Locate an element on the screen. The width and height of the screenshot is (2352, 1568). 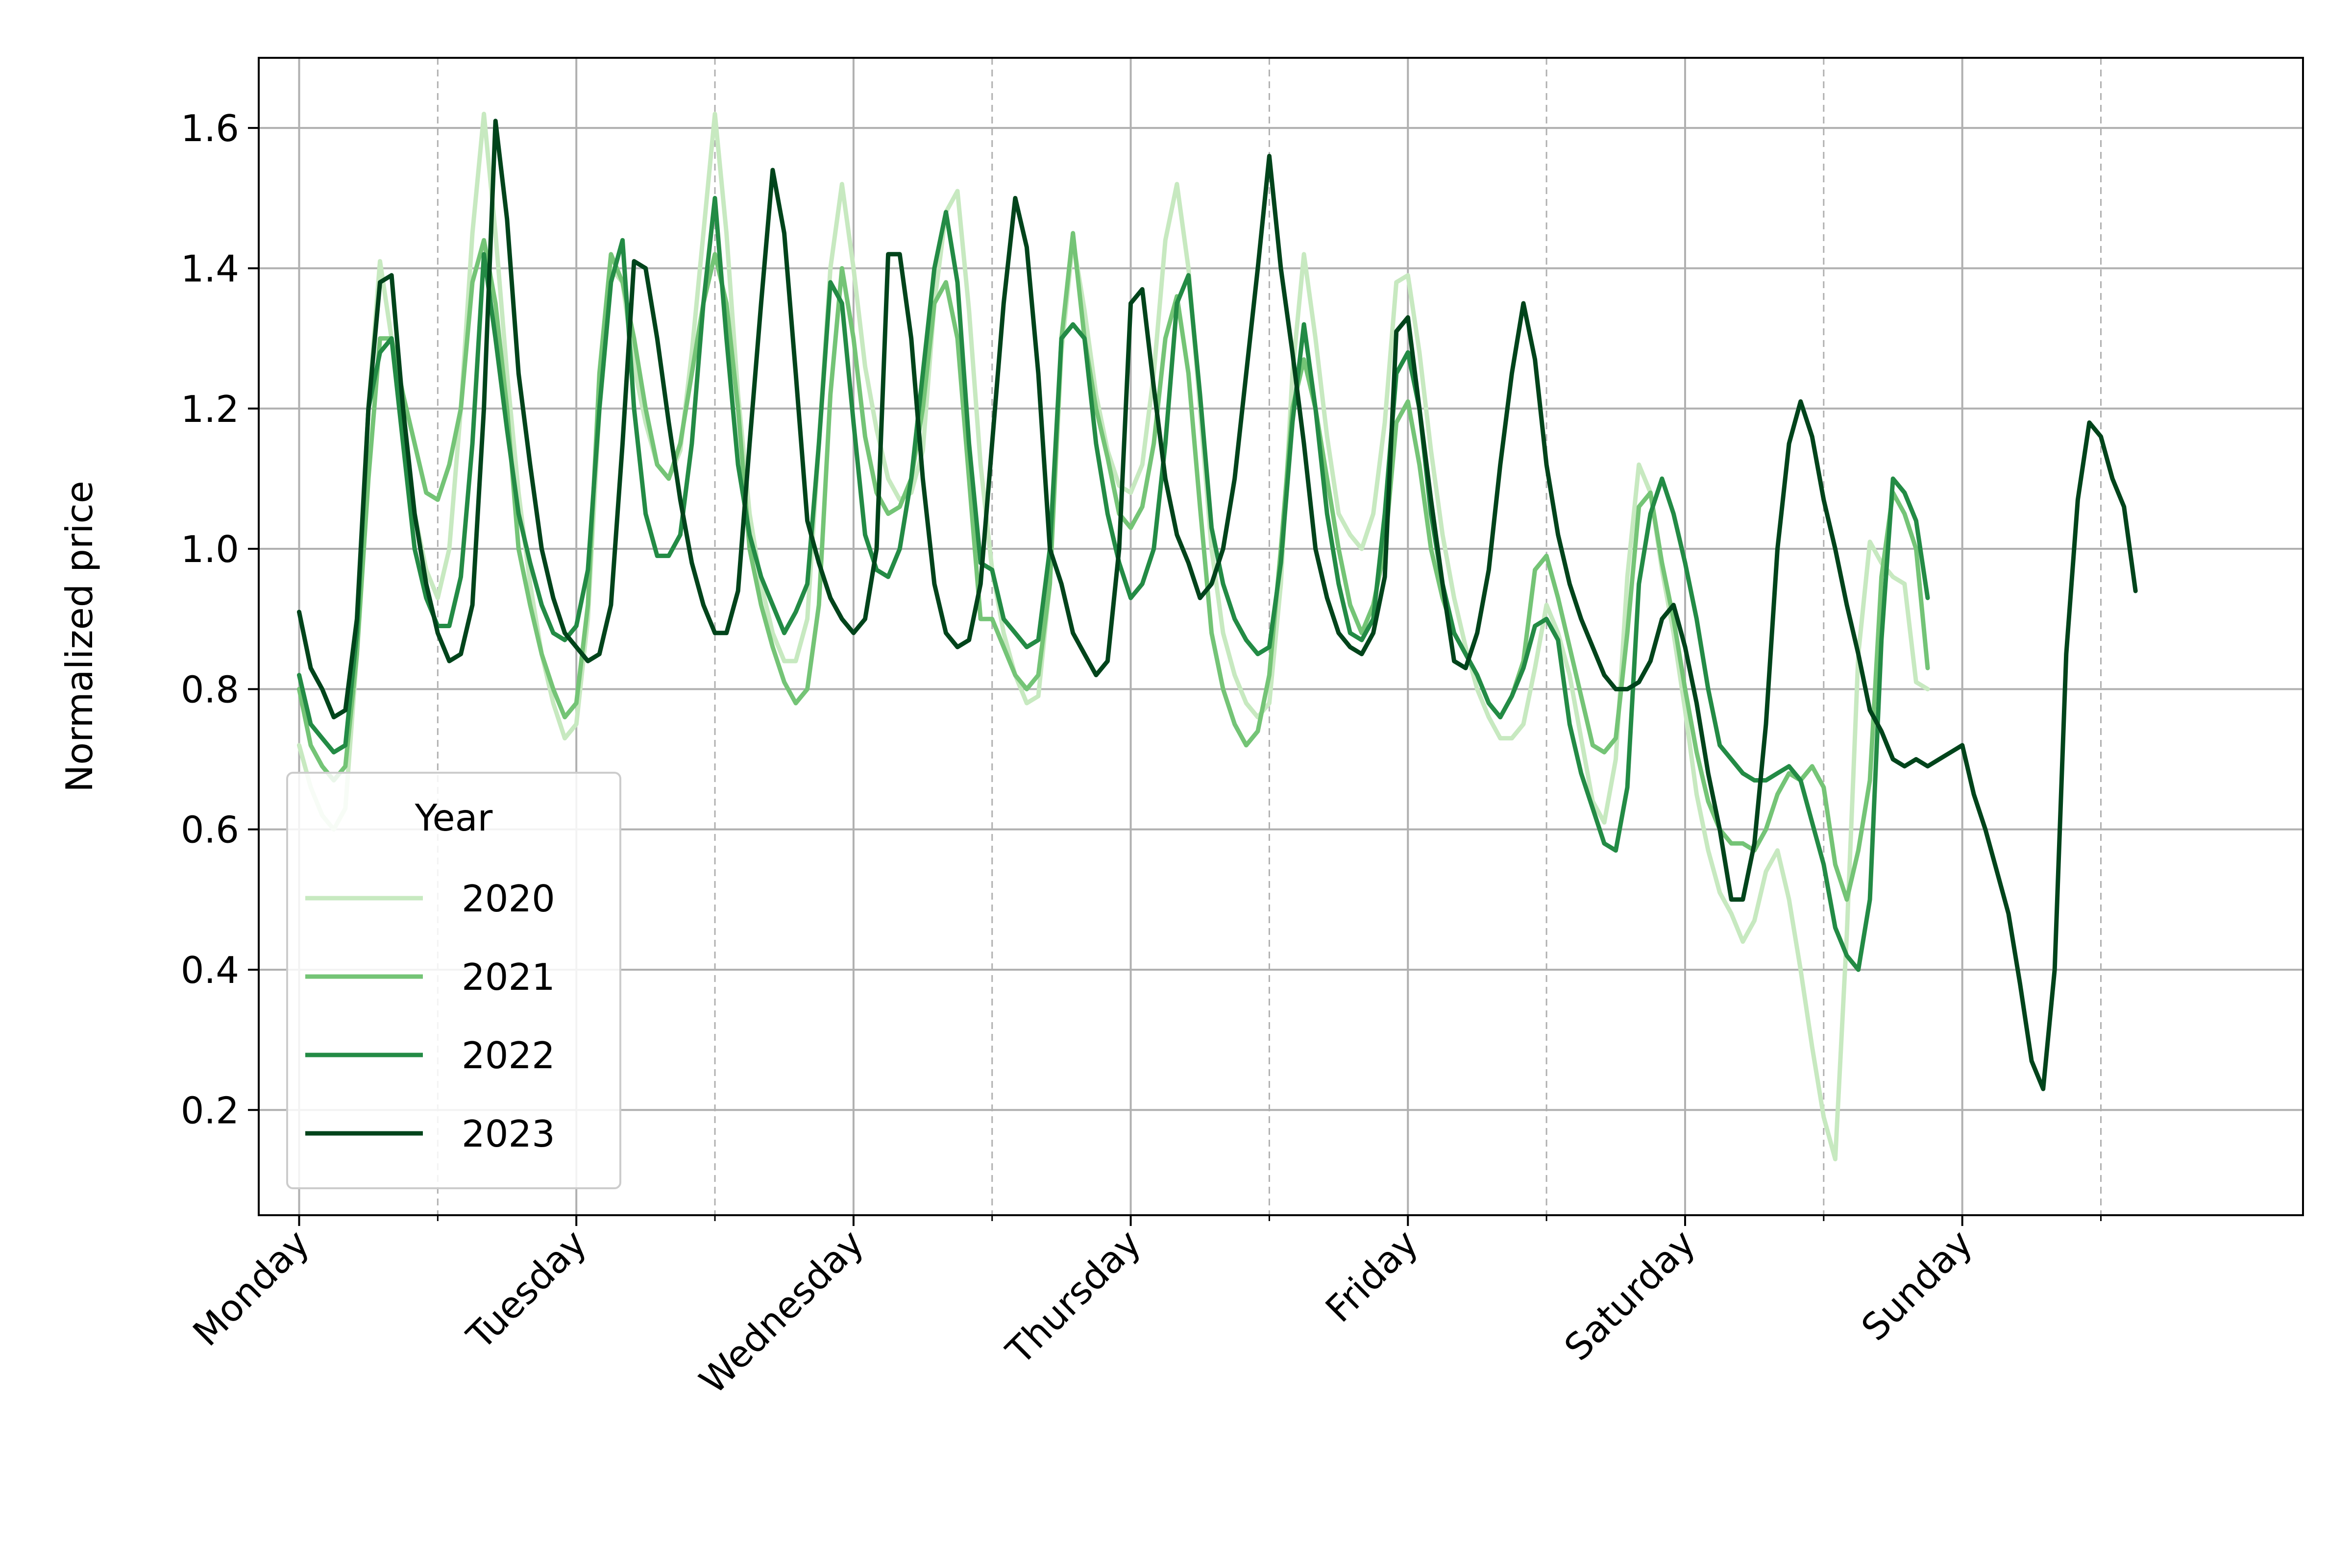
y-tick-label: 1.4 is located at coordinates (210, 268).